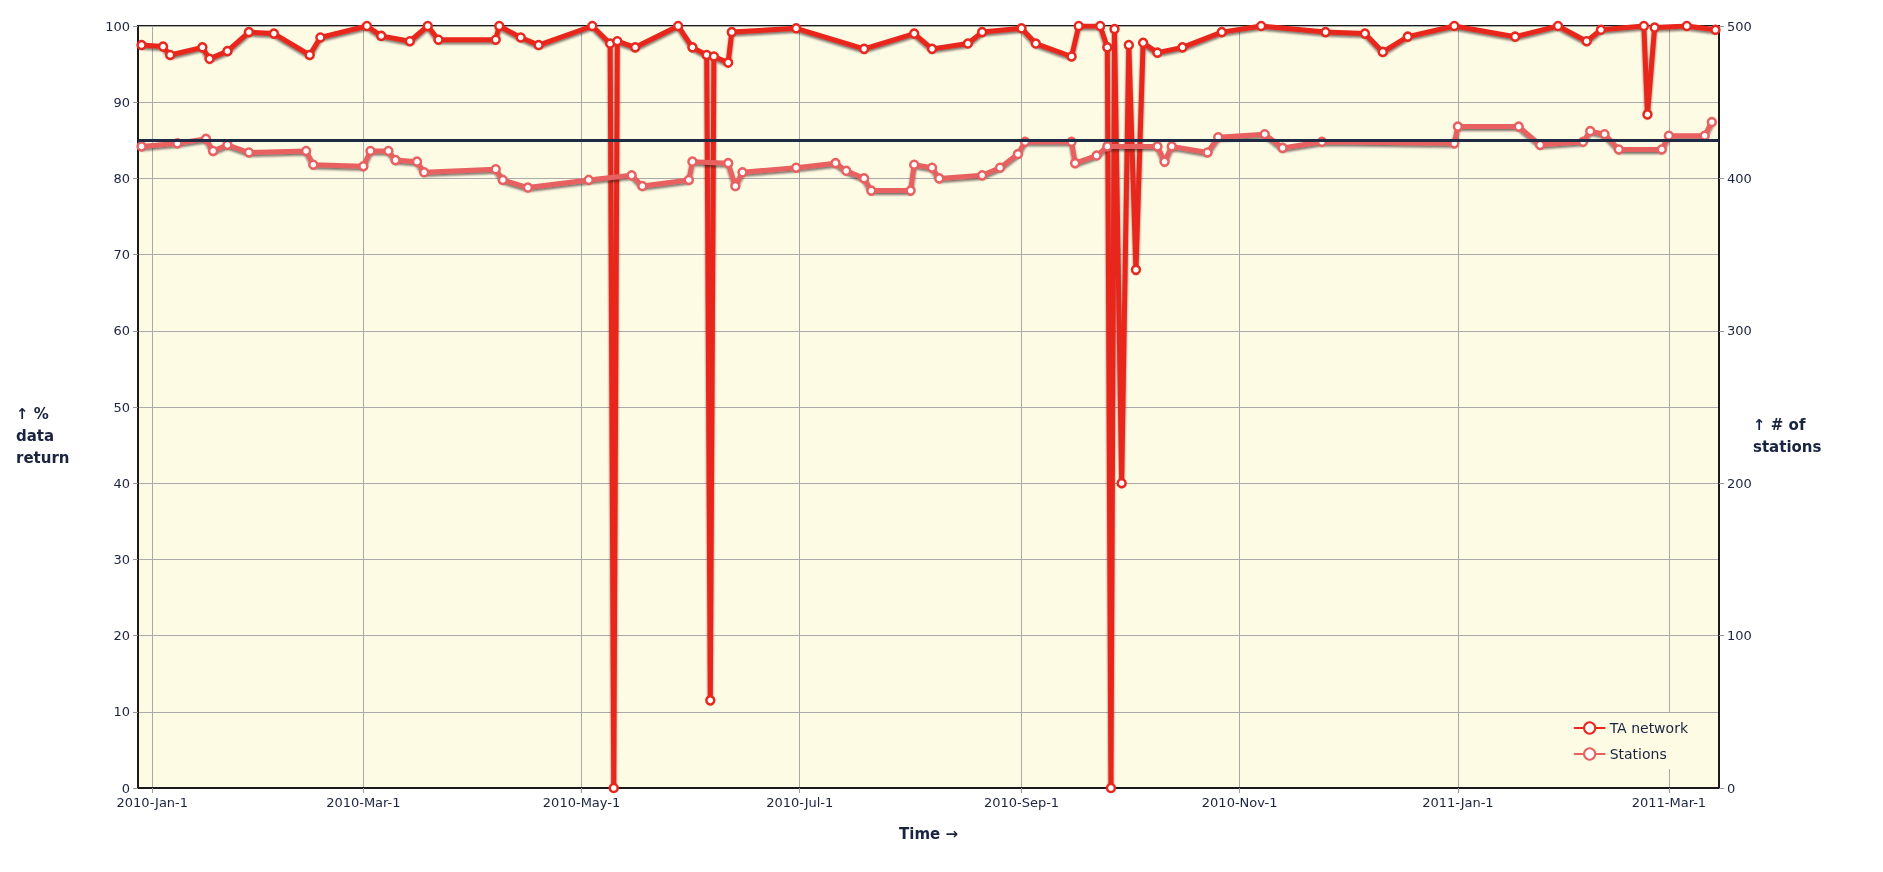 The width and height of the screenshot is (1883, 872). What do you see at coordinates (43, 436) in the screenshot?
I see `y-axis-title: ↑ % data return` at bounding box center [43, 436].